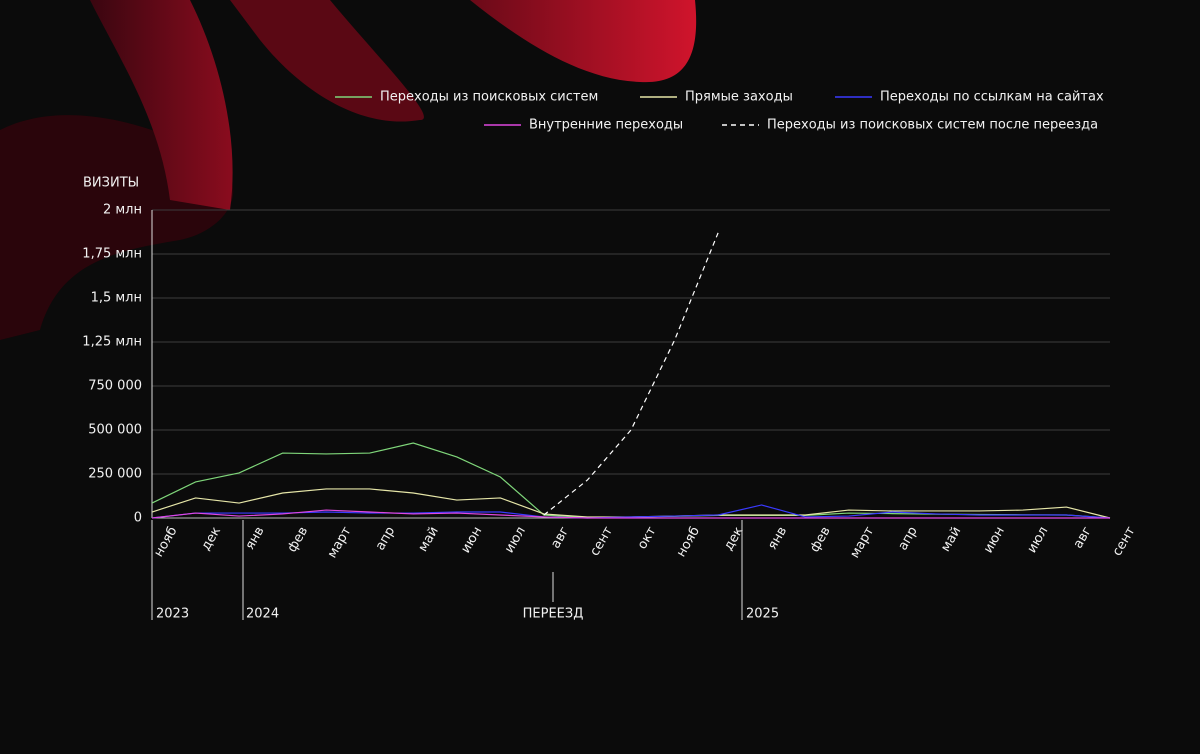 Image resolution: width=1200 pixels, height=754 pixels. I want to click on y-tick-label: 750 000, so click(115, 386).